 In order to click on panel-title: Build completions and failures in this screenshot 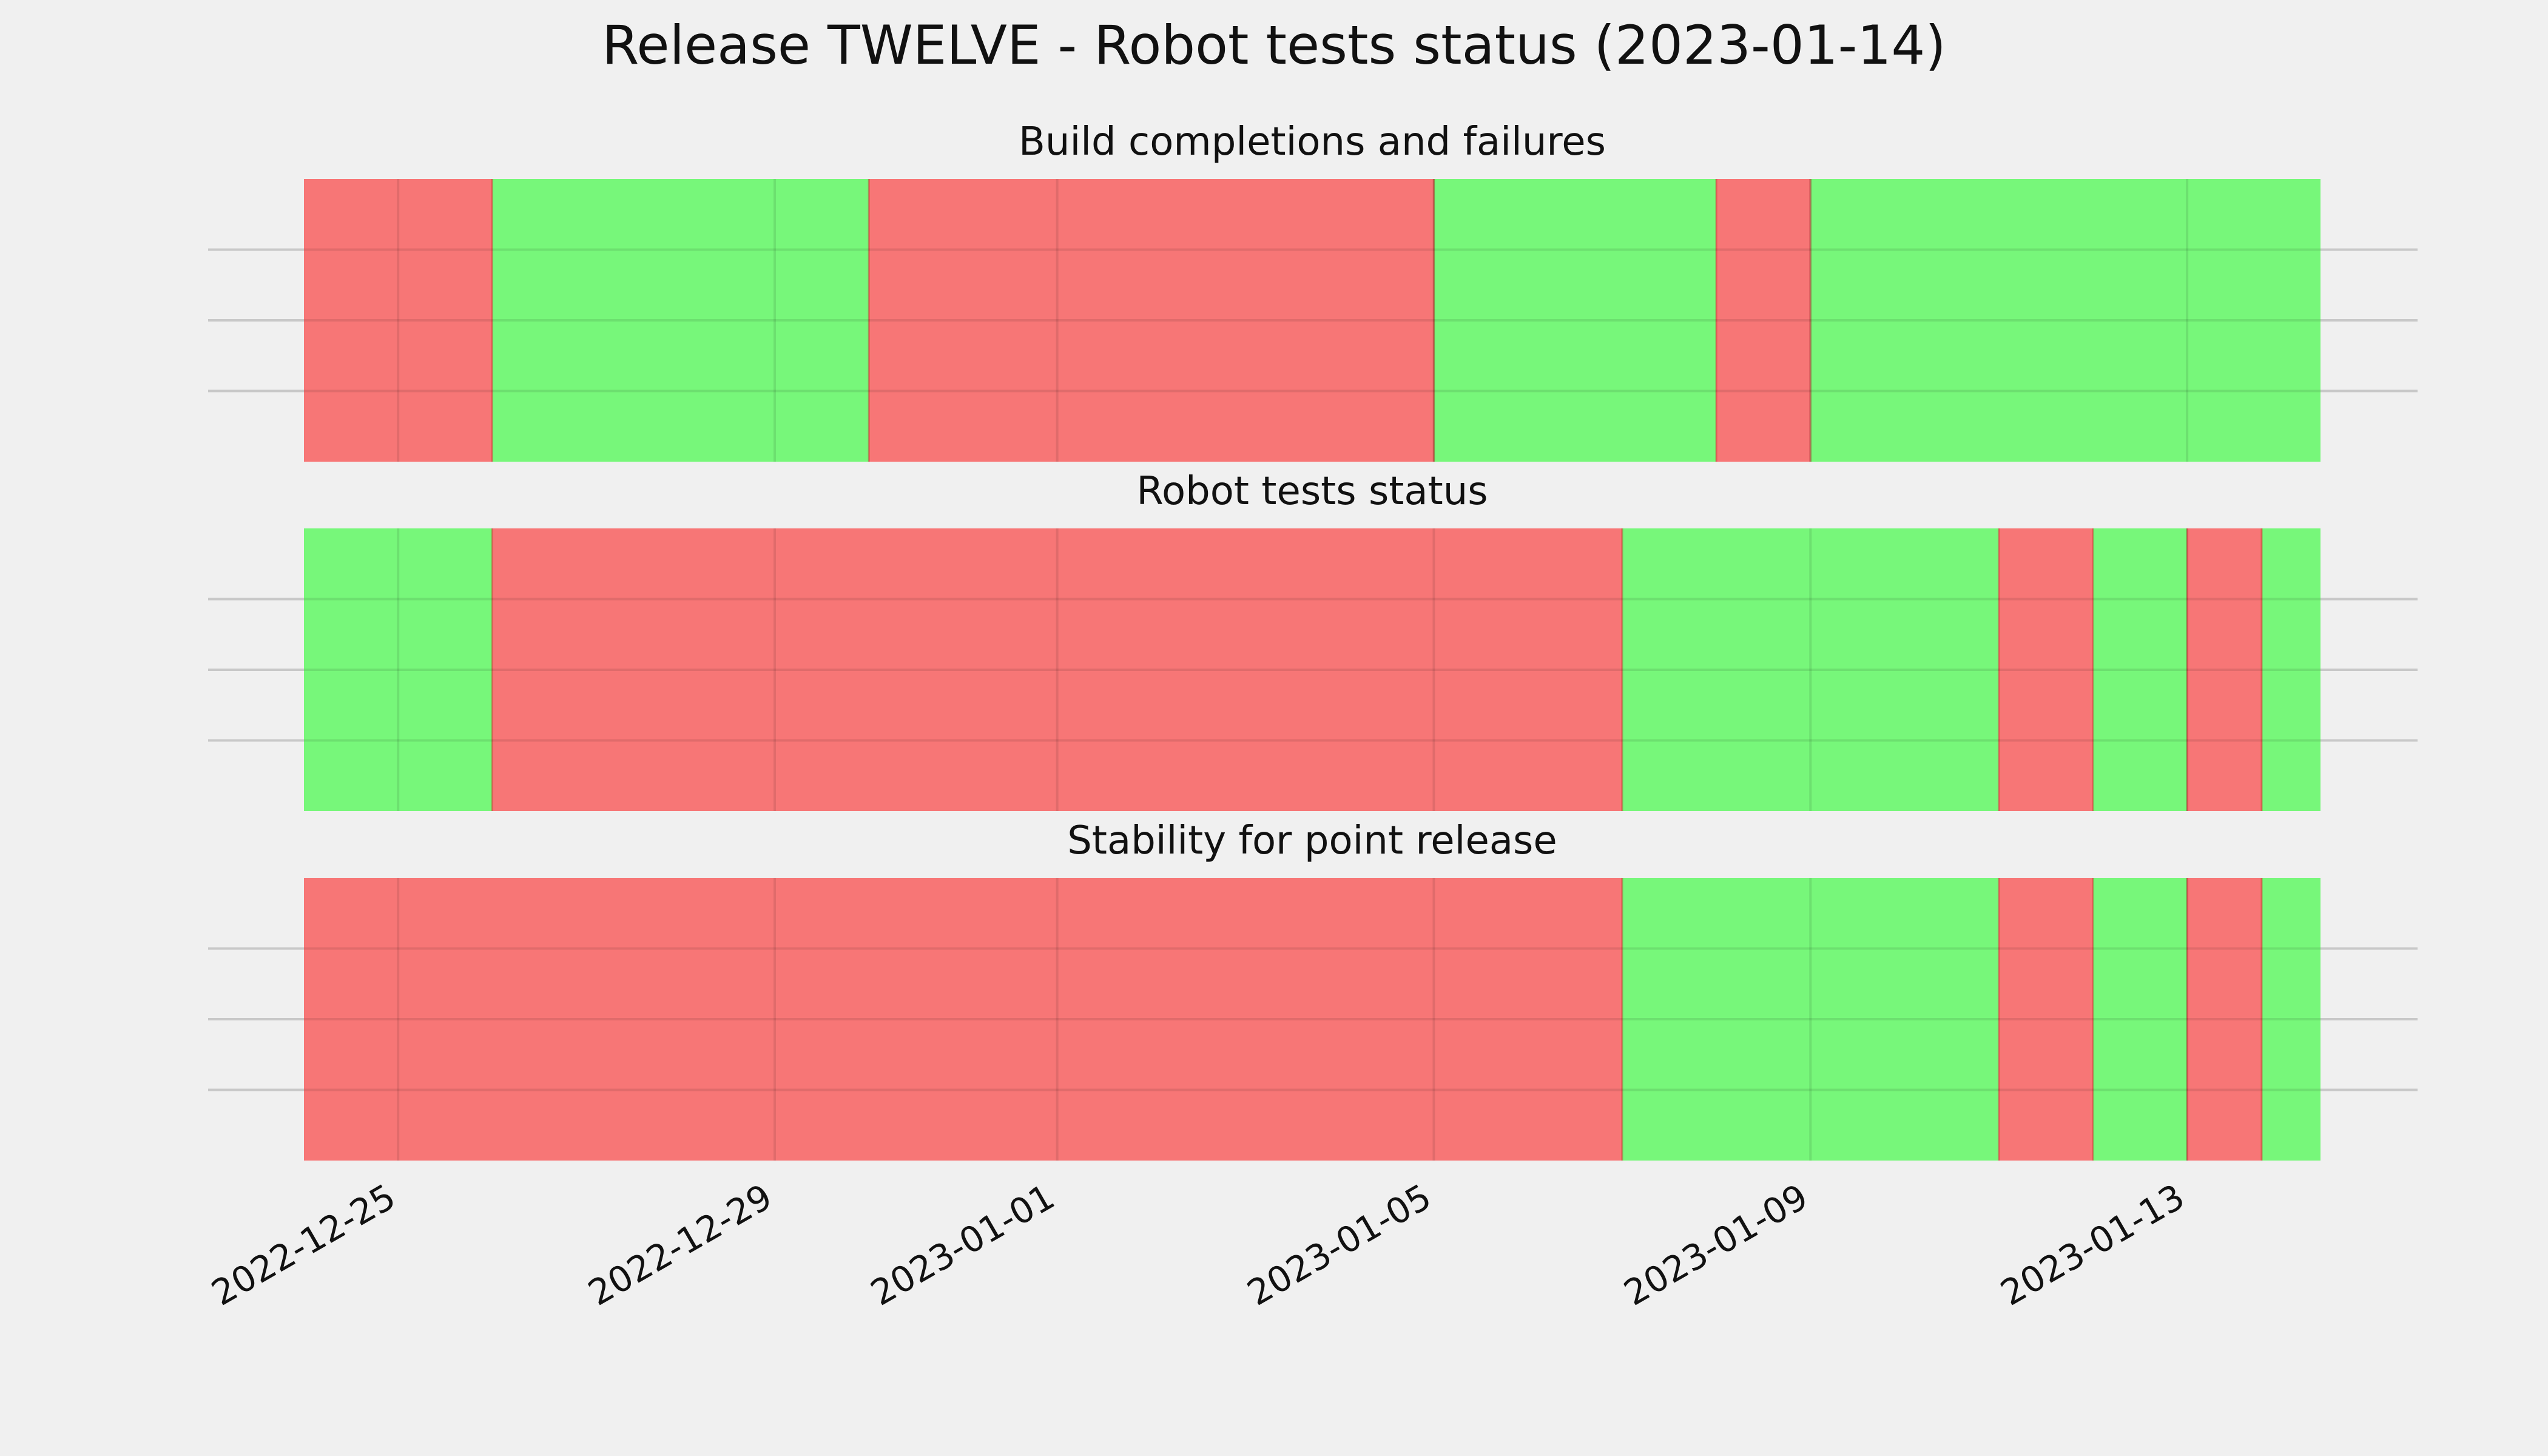, I will do `click(1312, 142)`.